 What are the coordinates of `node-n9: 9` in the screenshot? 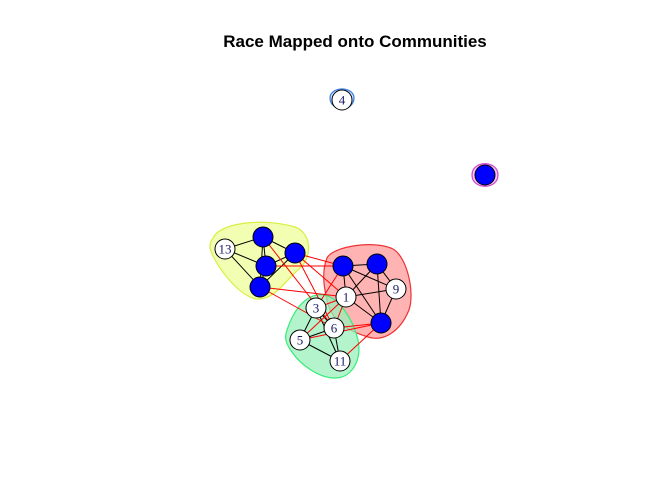 It's located at (396, 289).